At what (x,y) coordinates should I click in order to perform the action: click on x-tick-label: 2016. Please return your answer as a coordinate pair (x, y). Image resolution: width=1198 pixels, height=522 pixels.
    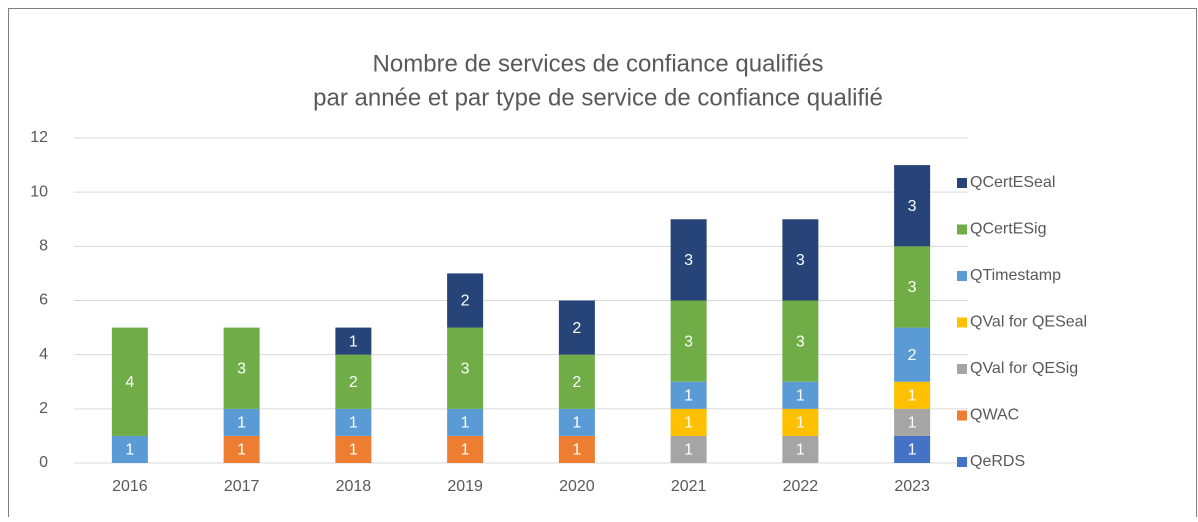
    Looking at the image, I should click on (130, 486).